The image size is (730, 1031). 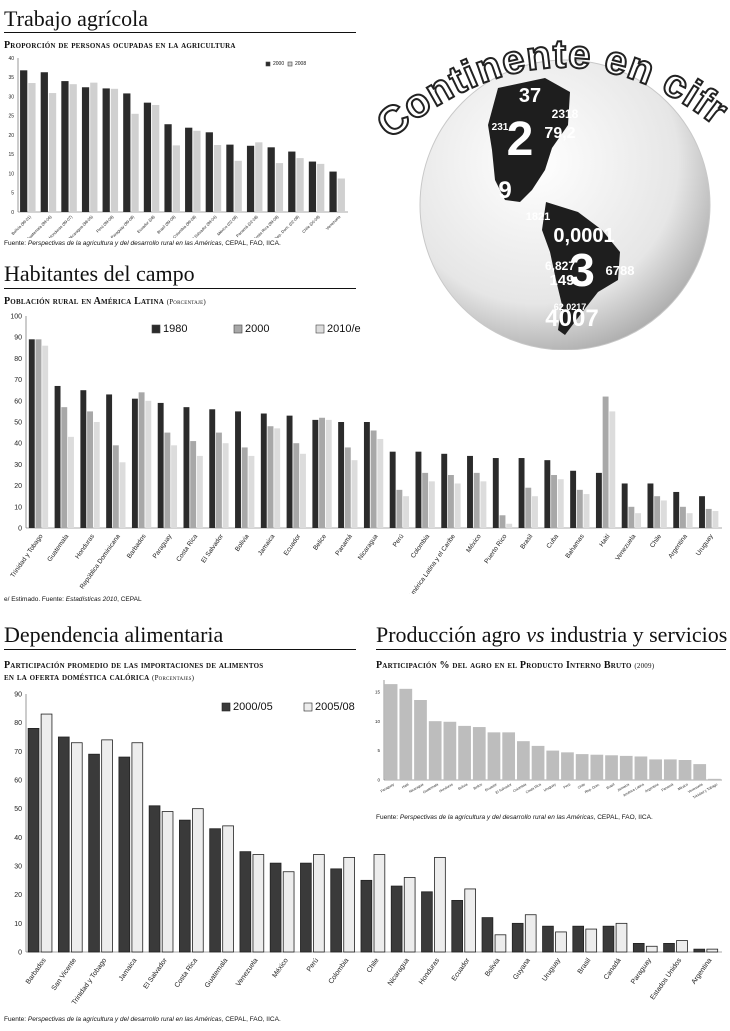 What do you see at coordinates (11, 59) in the screenshot?
I see `y-tick-label: 40` at bounding box center [11, 59].